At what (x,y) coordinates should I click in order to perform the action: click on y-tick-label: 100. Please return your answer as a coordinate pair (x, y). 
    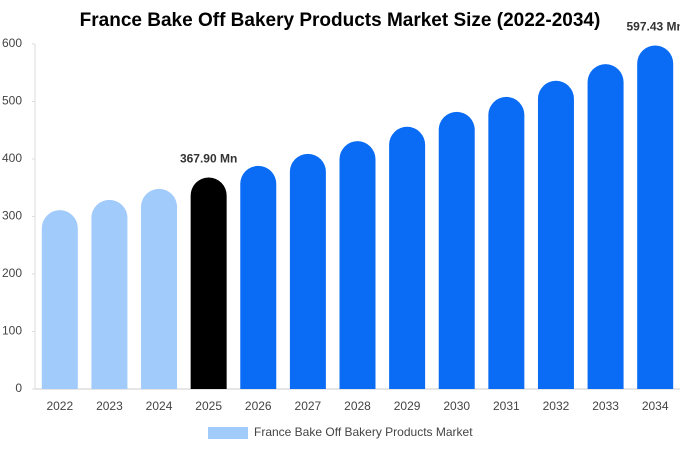
    Looking at the image, I should click on (12, 331).